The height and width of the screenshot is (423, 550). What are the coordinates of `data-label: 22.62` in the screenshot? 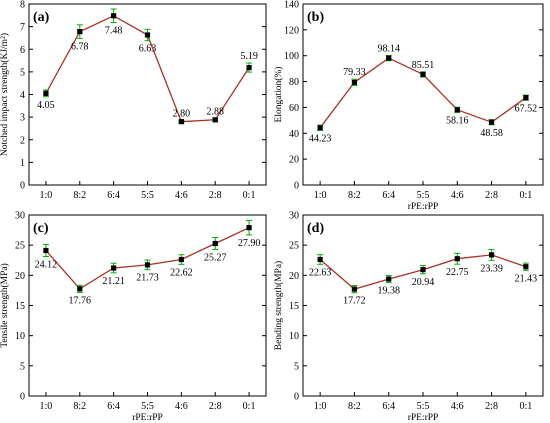 It's located at (181, 272).